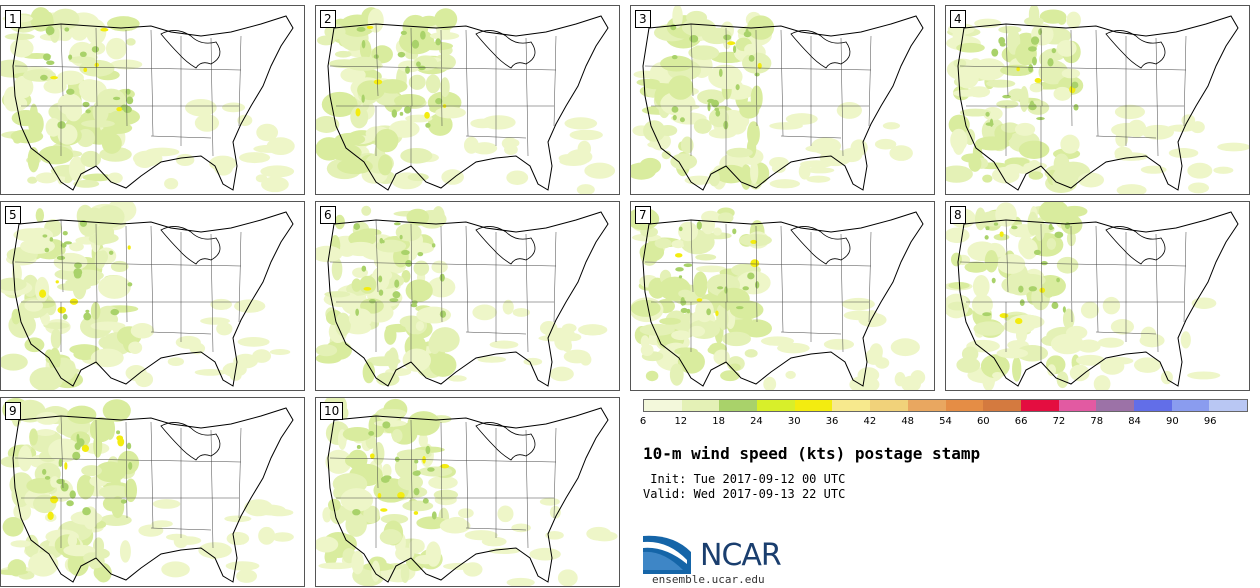 This screenshot has width=1260, height=588. What do you see at coordinates (908, 421) in the screenshot?
I see `colorbar-tick-label: 48` at bounding box center [908, 421].